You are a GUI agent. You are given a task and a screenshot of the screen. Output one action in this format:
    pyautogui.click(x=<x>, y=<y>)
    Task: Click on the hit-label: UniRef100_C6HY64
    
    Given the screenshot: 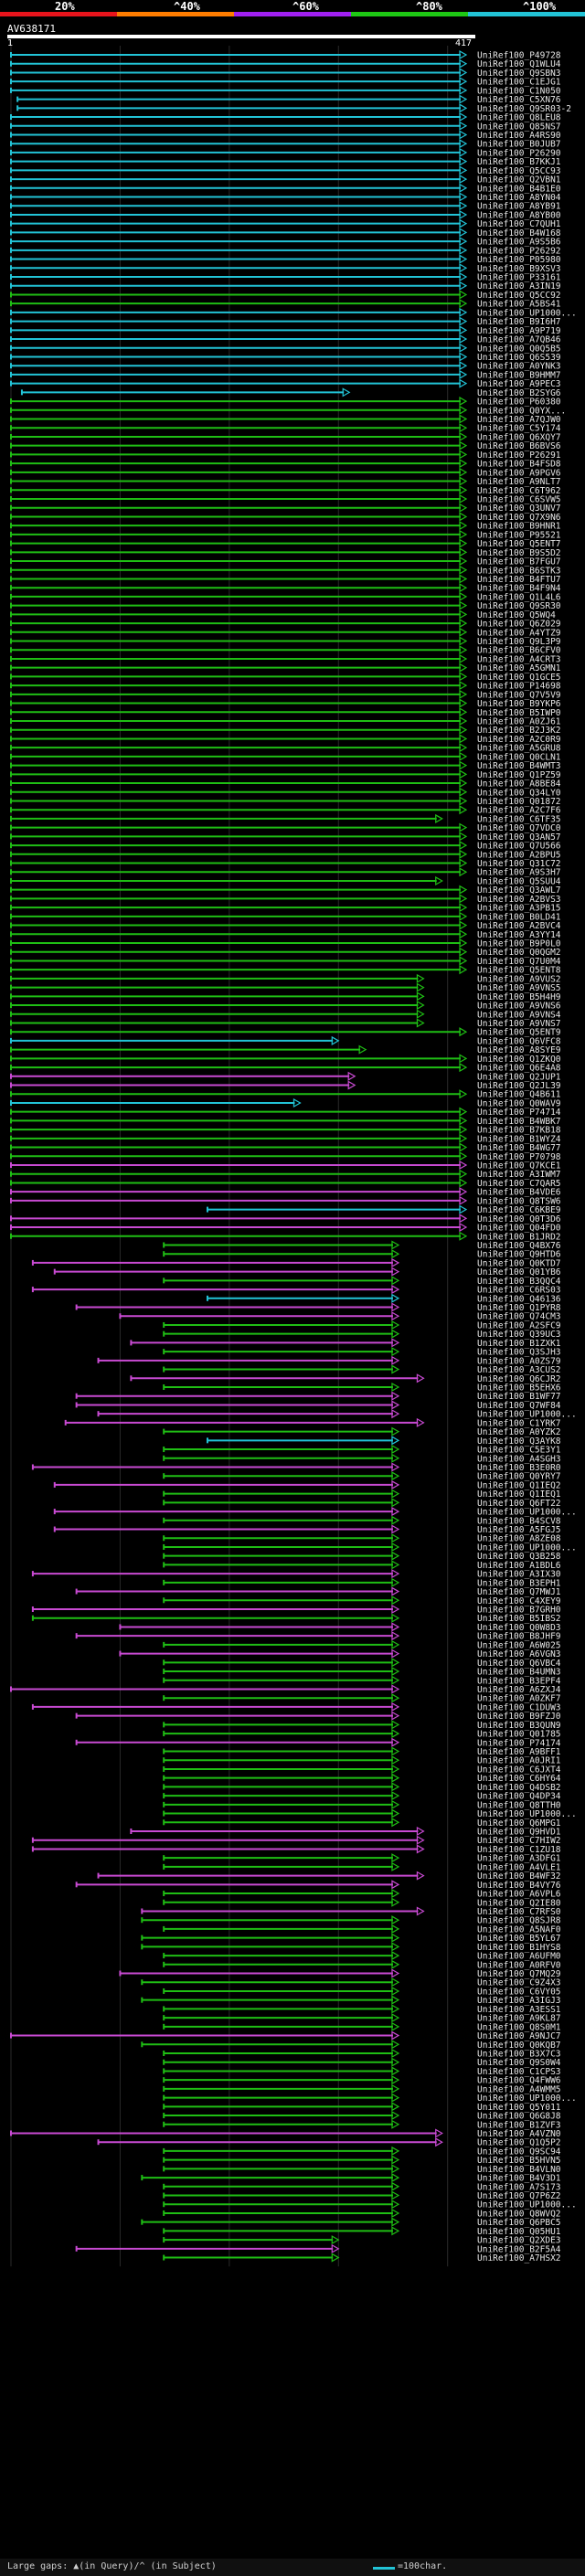 What is the action you would take?
    pyautogui.click(x=519, y=1779)
    